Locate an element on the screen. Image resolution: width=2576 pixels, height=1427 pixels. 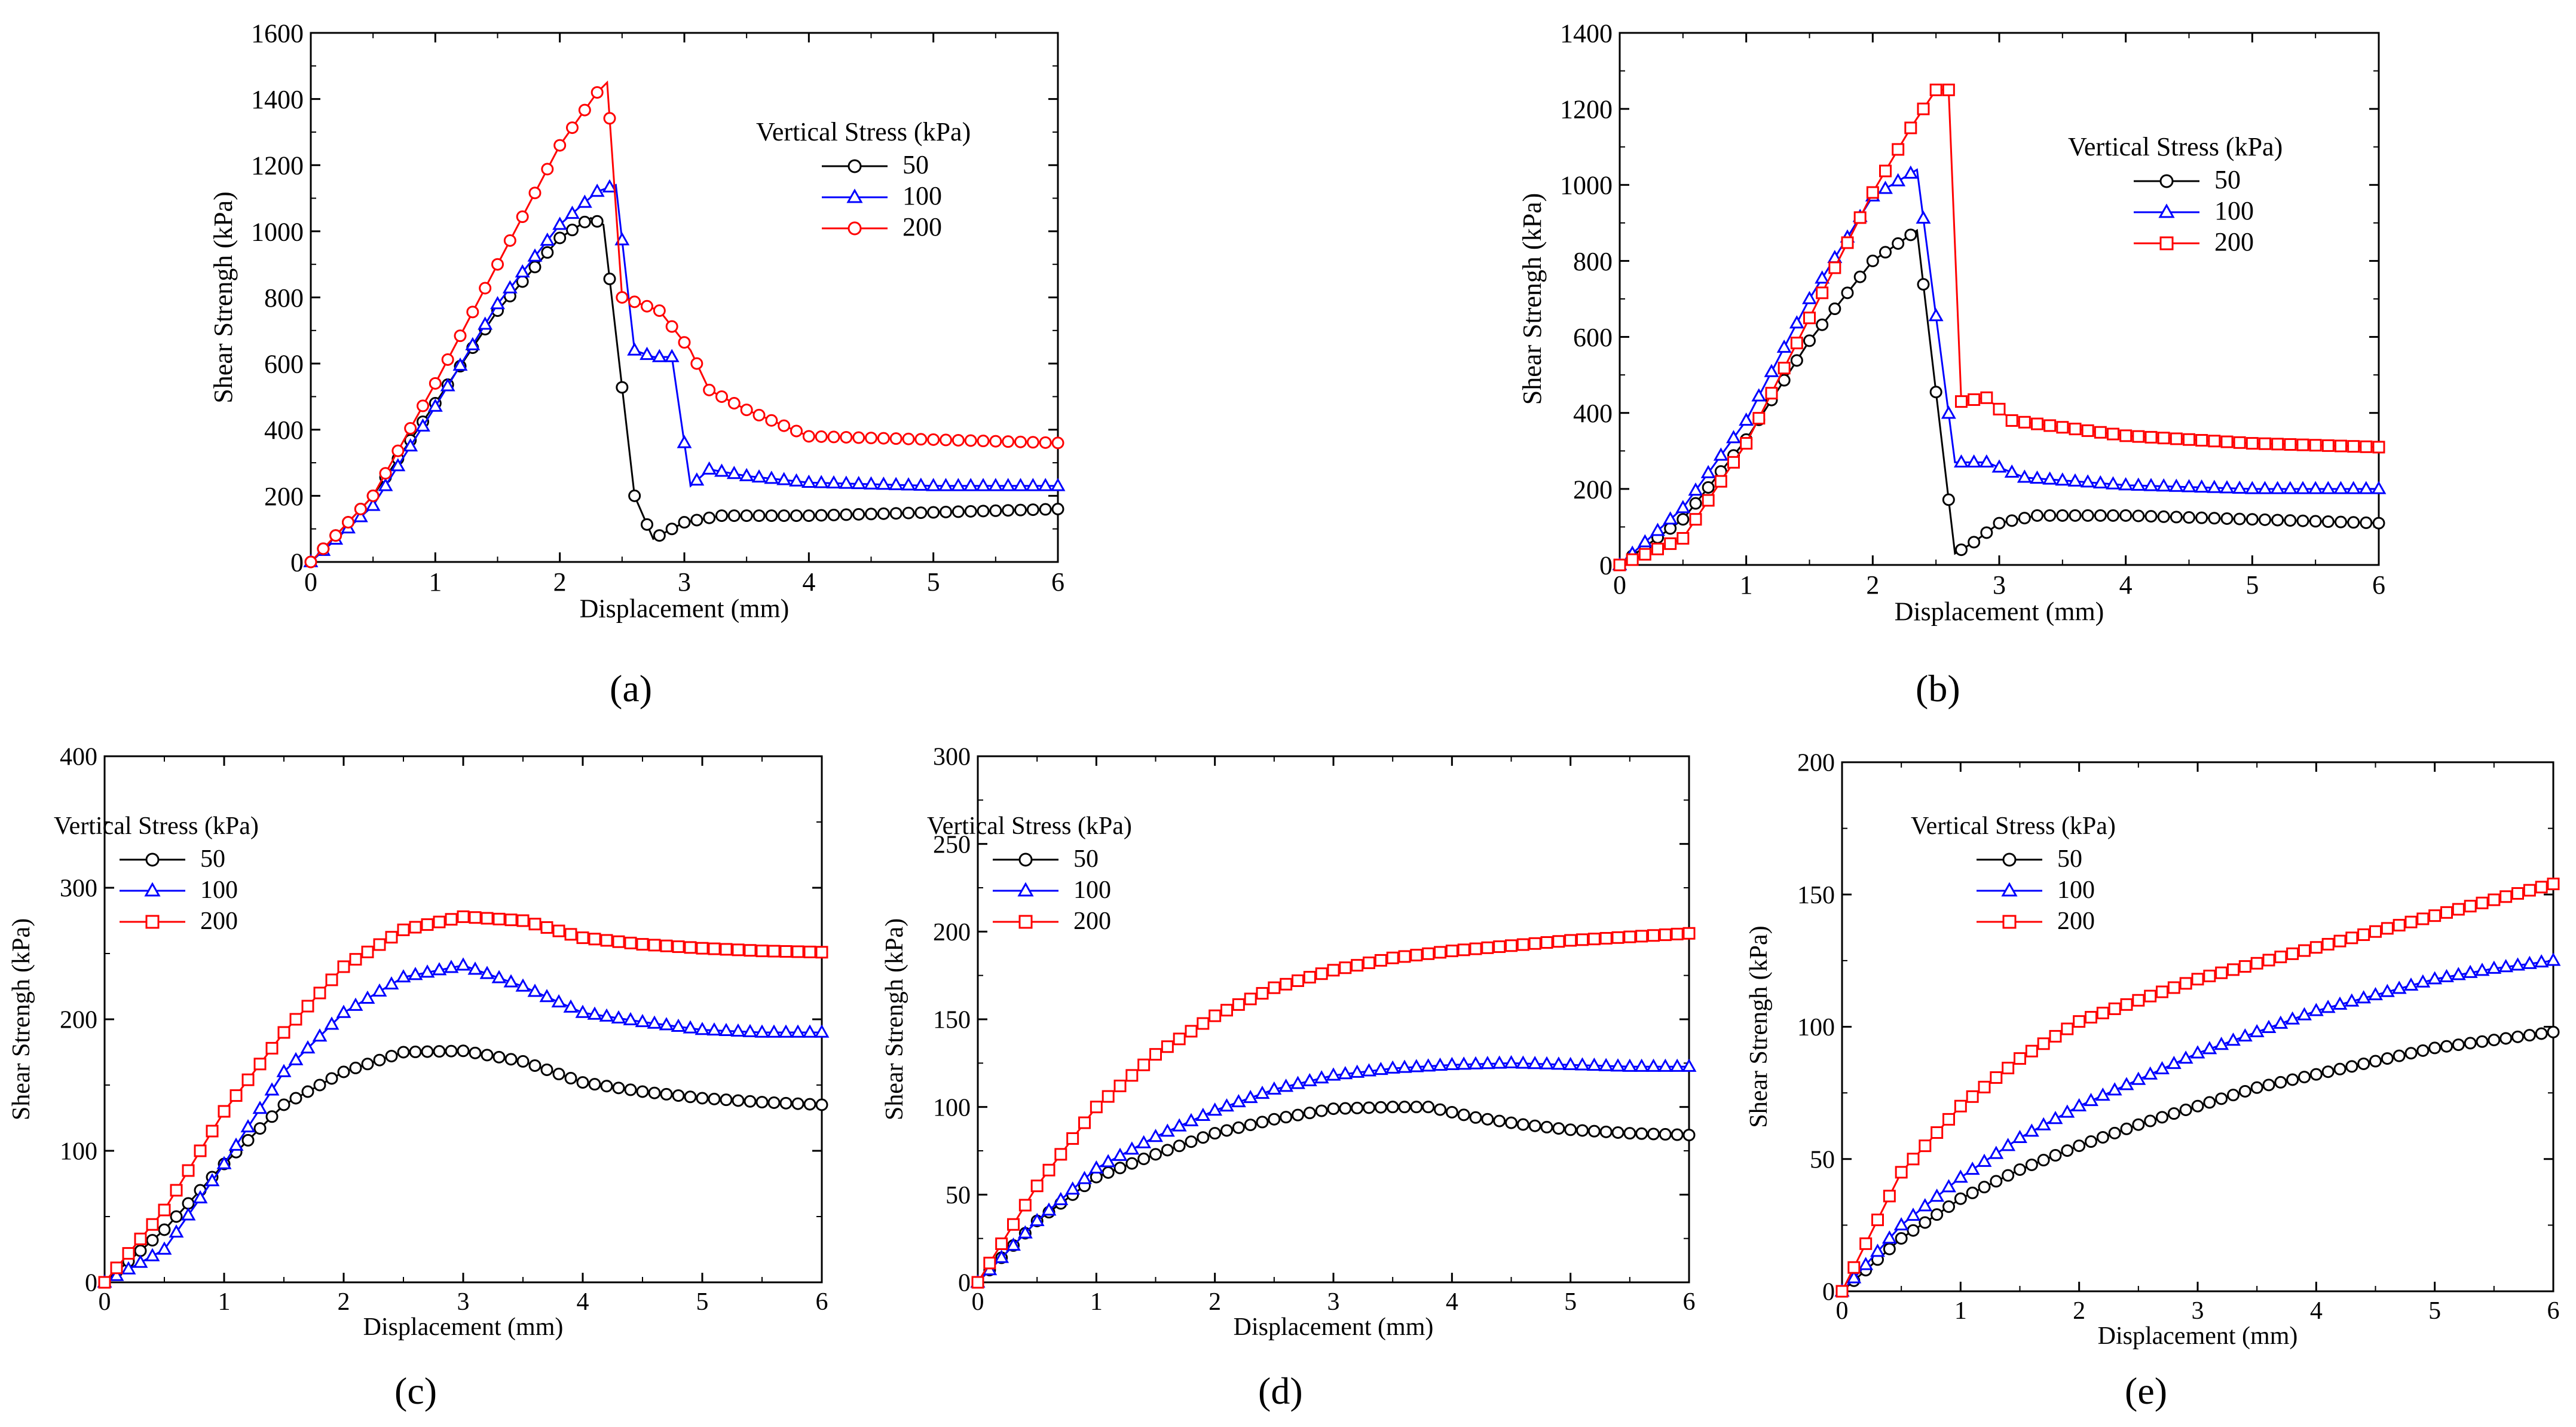
y-tick-label-3: 150 is located at coordinates (1816, 895).